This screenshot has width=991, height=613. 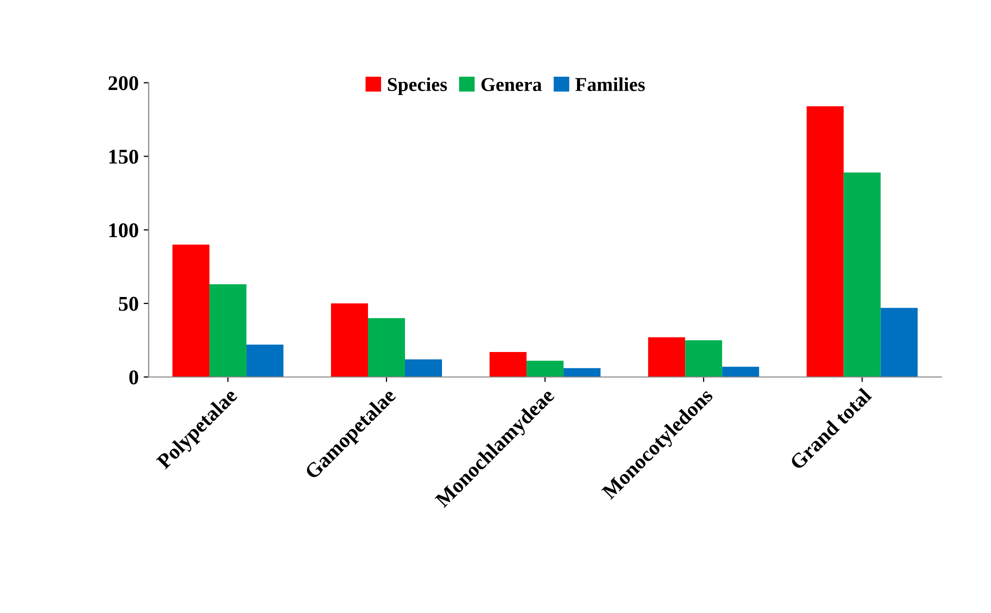 What do you see at coordinates (133, 377) in the screenshot?
I see `y-tick-label: 0` at bounding box center [133, 377].